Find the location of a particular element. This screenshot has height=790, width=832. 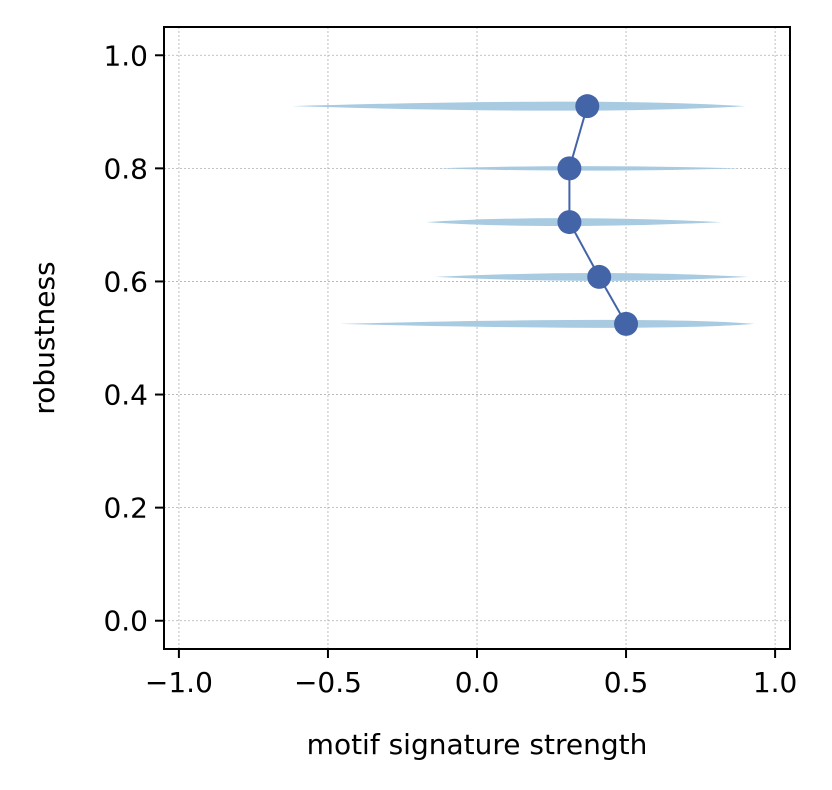

x-tick-label: 0.0 is located at coordinates (477, 682).